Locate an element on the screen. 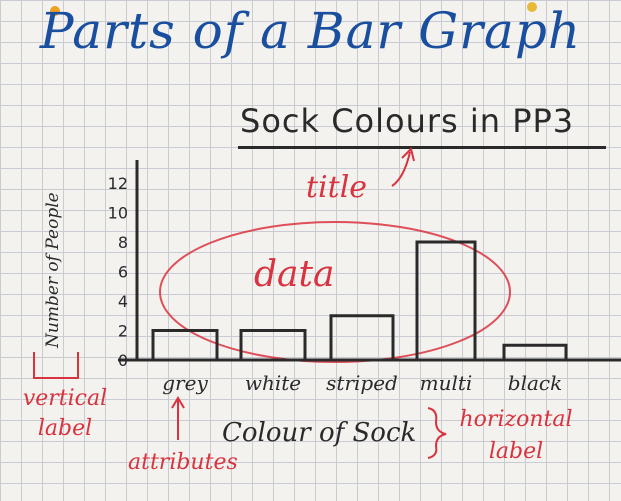  attributes-arrow-head is located at coordinates (178, 402).